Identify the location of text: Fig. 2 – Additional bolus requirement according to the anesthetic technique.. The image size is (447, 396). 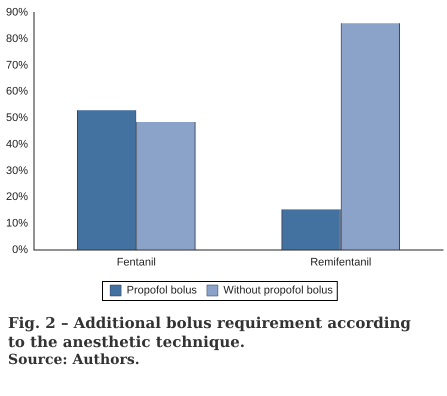
(210, 333).